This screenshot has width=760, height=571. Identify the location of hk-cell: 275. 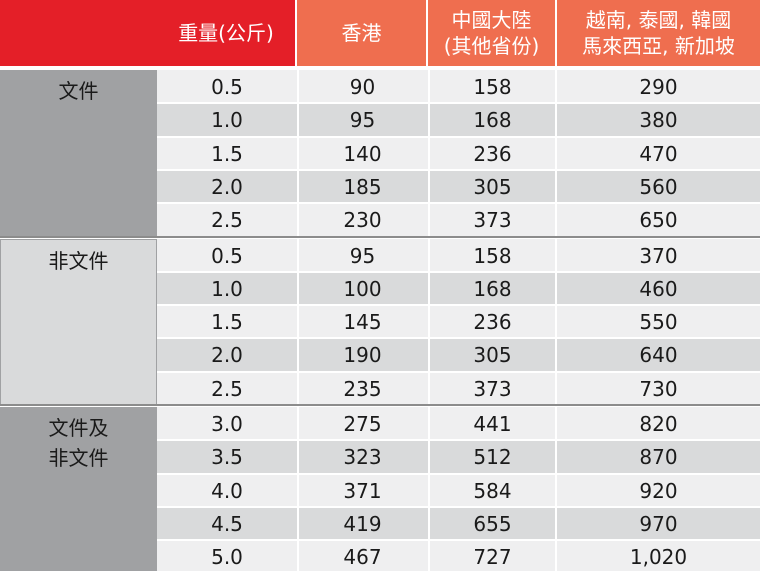
(362, 424).